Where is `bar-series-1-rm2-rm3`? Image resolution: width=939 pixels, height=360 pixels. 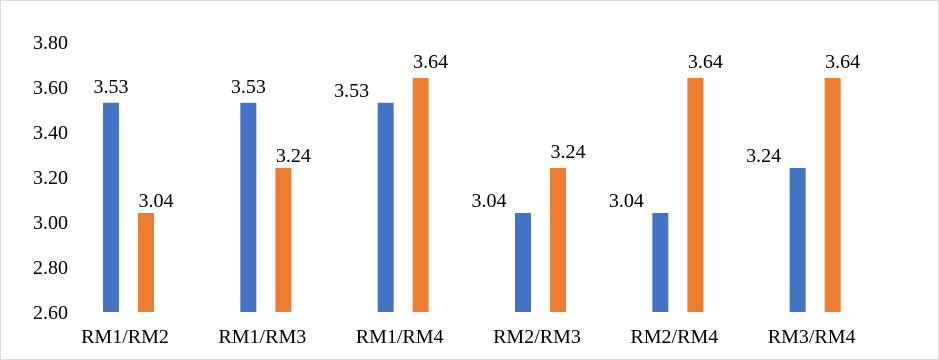
bar-series-1-rm2-rm3 is located at coordinates (523, 262).